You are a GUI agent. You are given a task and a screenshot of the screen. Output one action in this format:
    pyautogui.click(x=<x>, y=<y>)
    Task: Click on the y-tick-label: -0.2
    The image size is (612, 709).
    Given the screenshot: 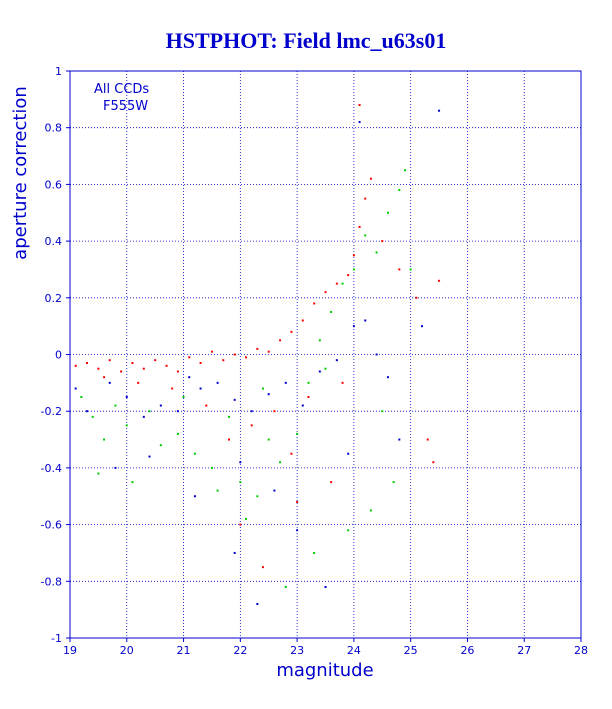 What is the action you would take?
    pyautogui.click(x=51, y=411)
    